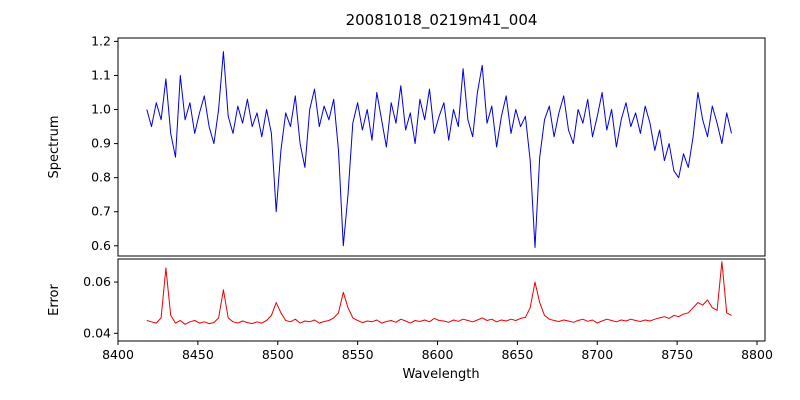  I want to click on spectrum-y-axis-label: Spectrum, so click(54, 147).